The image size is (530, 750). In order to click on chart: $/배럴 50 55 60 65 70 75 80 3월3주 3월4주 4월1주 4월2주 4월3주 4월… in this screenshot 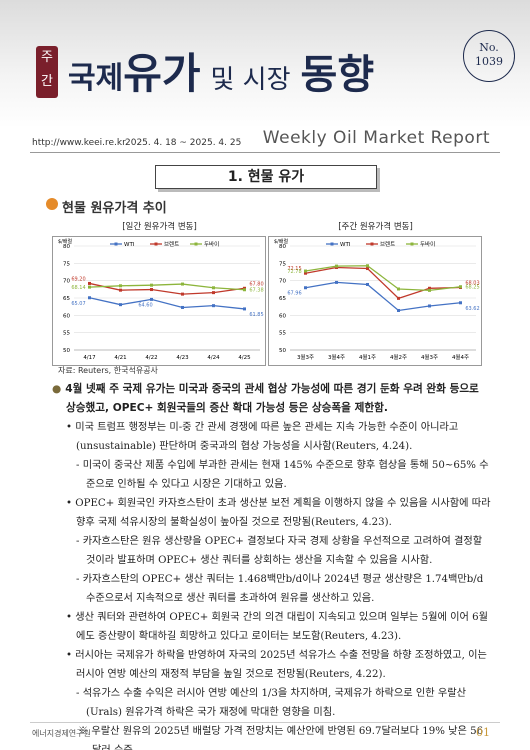, I will do `click(375, 301)`.